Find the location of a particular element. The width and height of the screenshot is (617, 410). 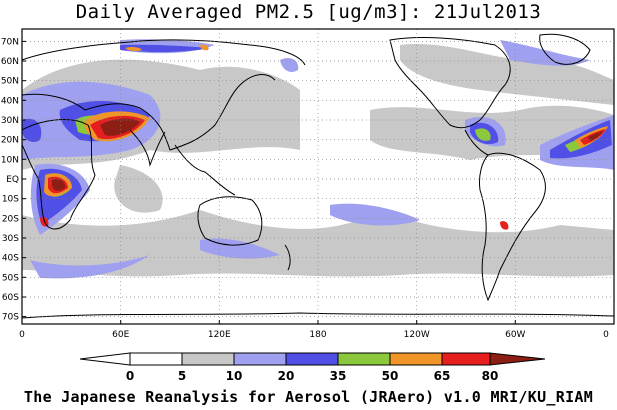

x-tick-label: 60W is located at coordinates (515, 335).